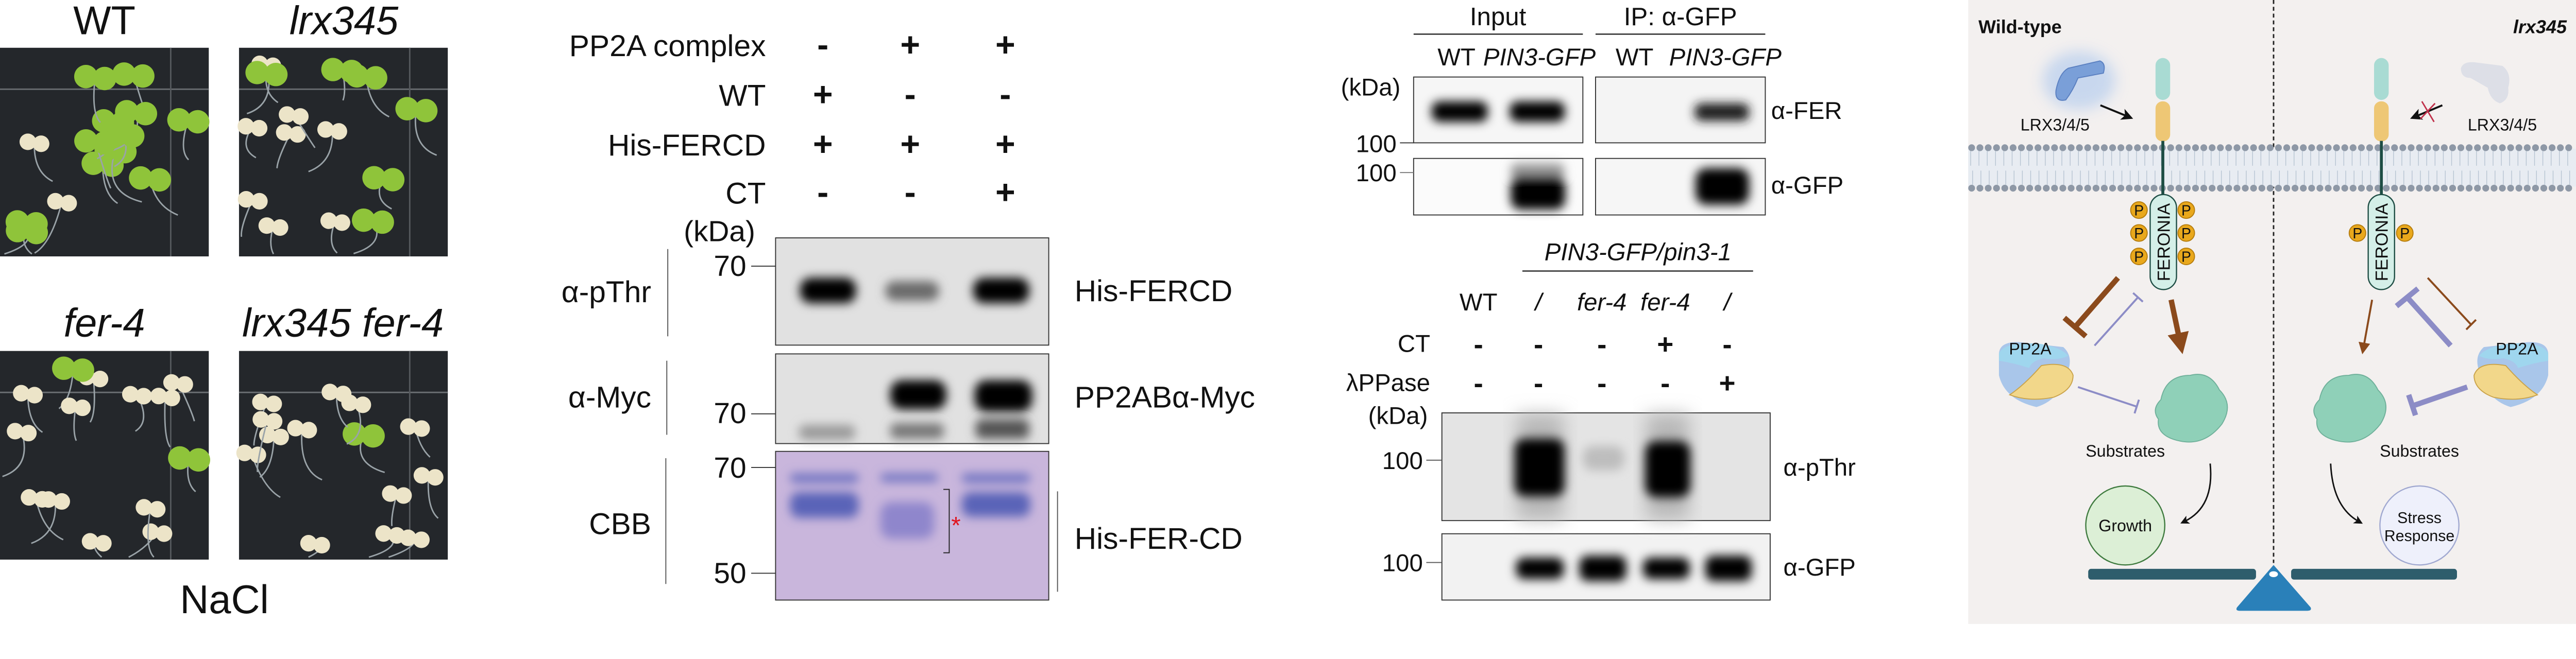 The height and width of the screenshot is (659, 2576). What do you see at coordinates (1403, 564) in the screenshot?
I see `marker-100: 100` at bounding box center [1403, 564].